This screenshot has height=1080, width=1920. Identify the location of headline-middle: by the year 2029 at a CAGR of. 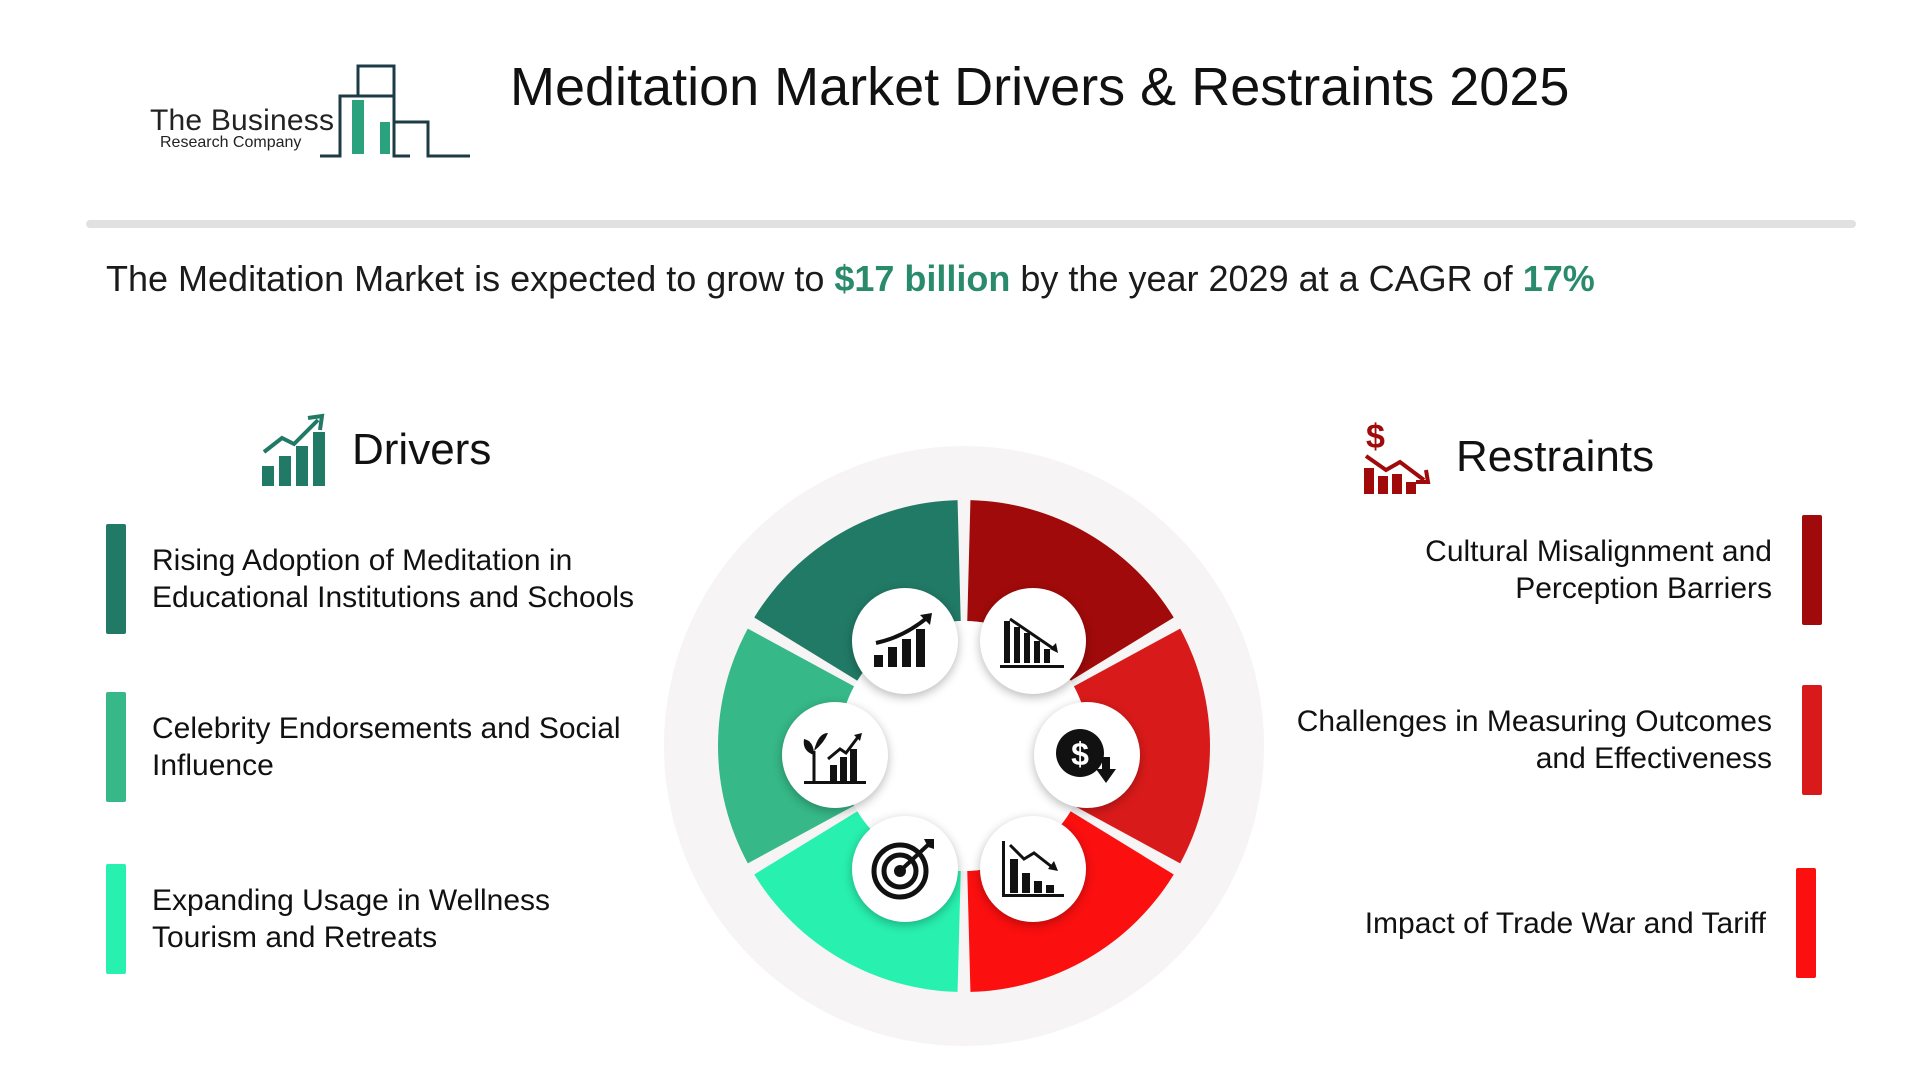
(1266, 278).